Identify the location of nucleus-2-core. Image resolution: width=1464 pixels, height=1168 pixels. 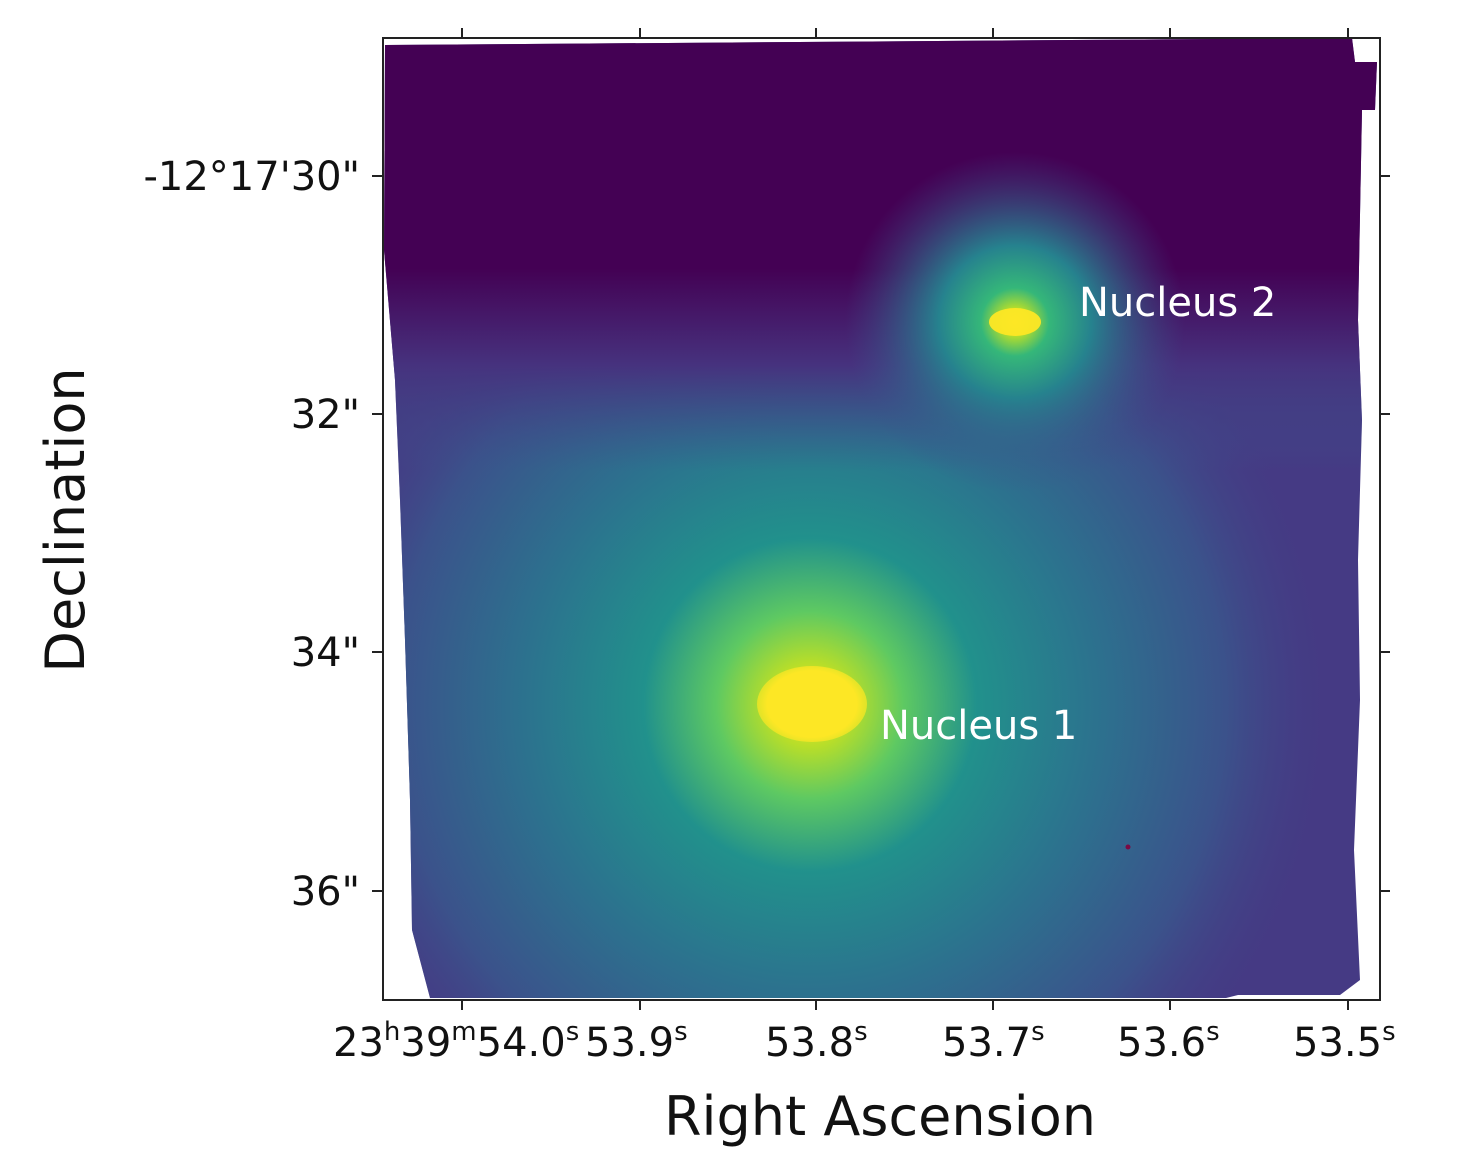
(1015, 322).